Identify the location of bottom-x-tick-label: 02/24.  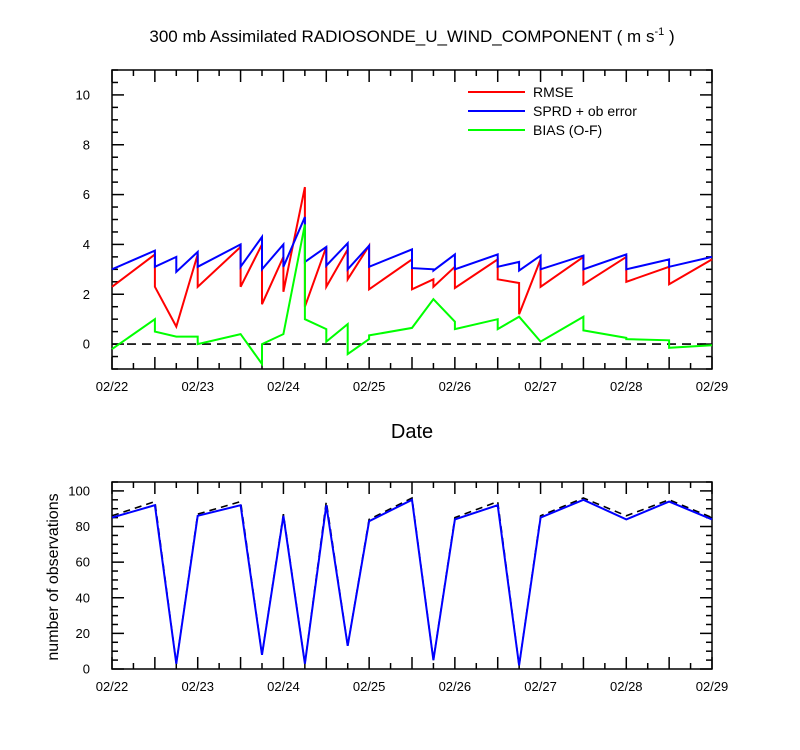
(283, 686).